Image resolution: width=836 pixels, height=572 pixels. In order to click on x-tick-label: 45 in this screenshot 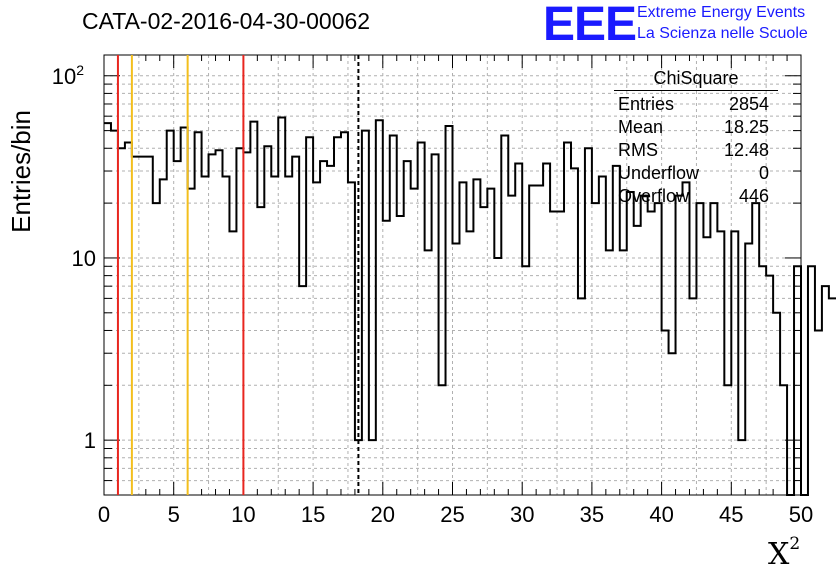, I will do `click(731, 514)`.